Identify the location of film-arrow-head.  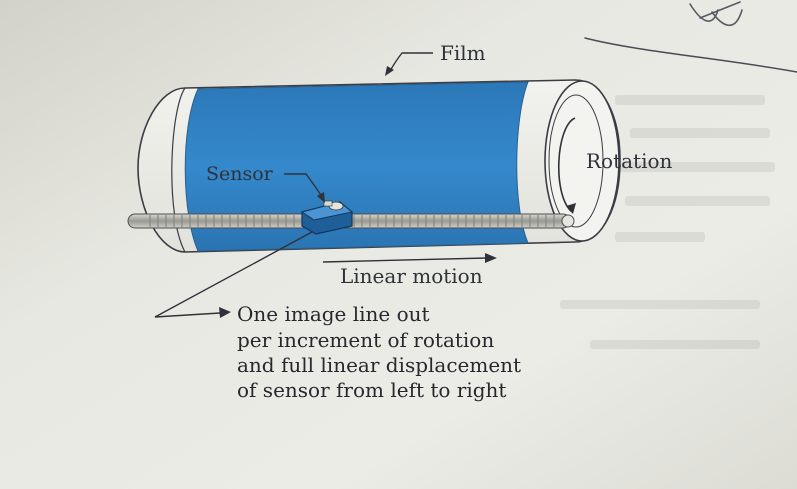
(389, 71).